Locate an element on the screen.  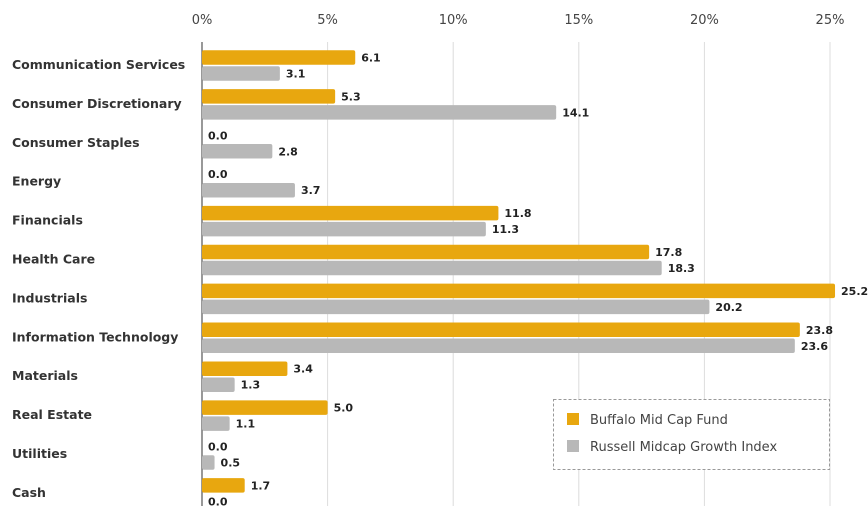
category-label-financials: Financials is located at coordinates (47, 220).